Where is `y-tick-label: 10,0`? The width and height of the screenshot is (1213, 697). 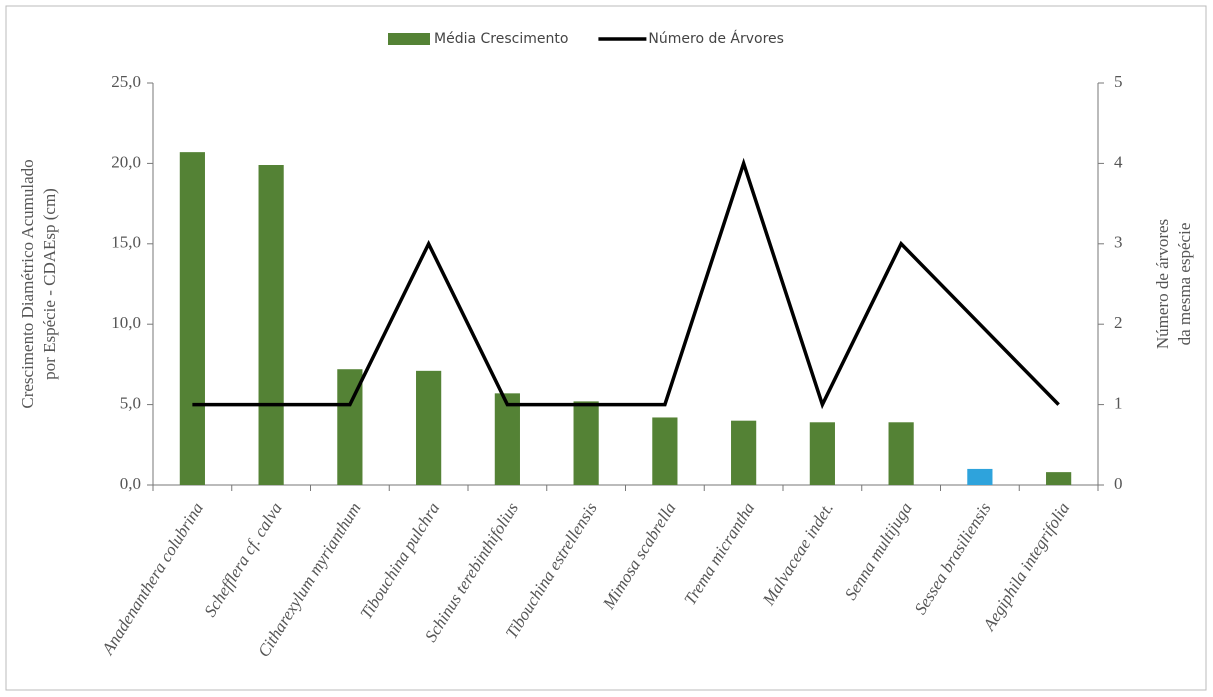
y-tick-label: 10,0 is located at coordinates (126, 322).